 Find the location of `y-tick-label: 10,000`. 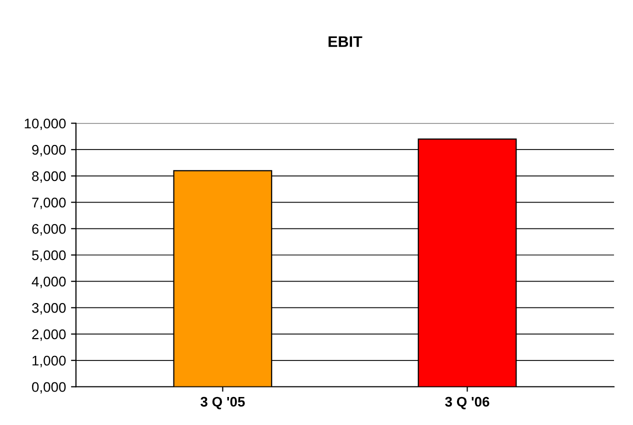

y-tick-label: 10,000 is located at coordinates (45, 124).